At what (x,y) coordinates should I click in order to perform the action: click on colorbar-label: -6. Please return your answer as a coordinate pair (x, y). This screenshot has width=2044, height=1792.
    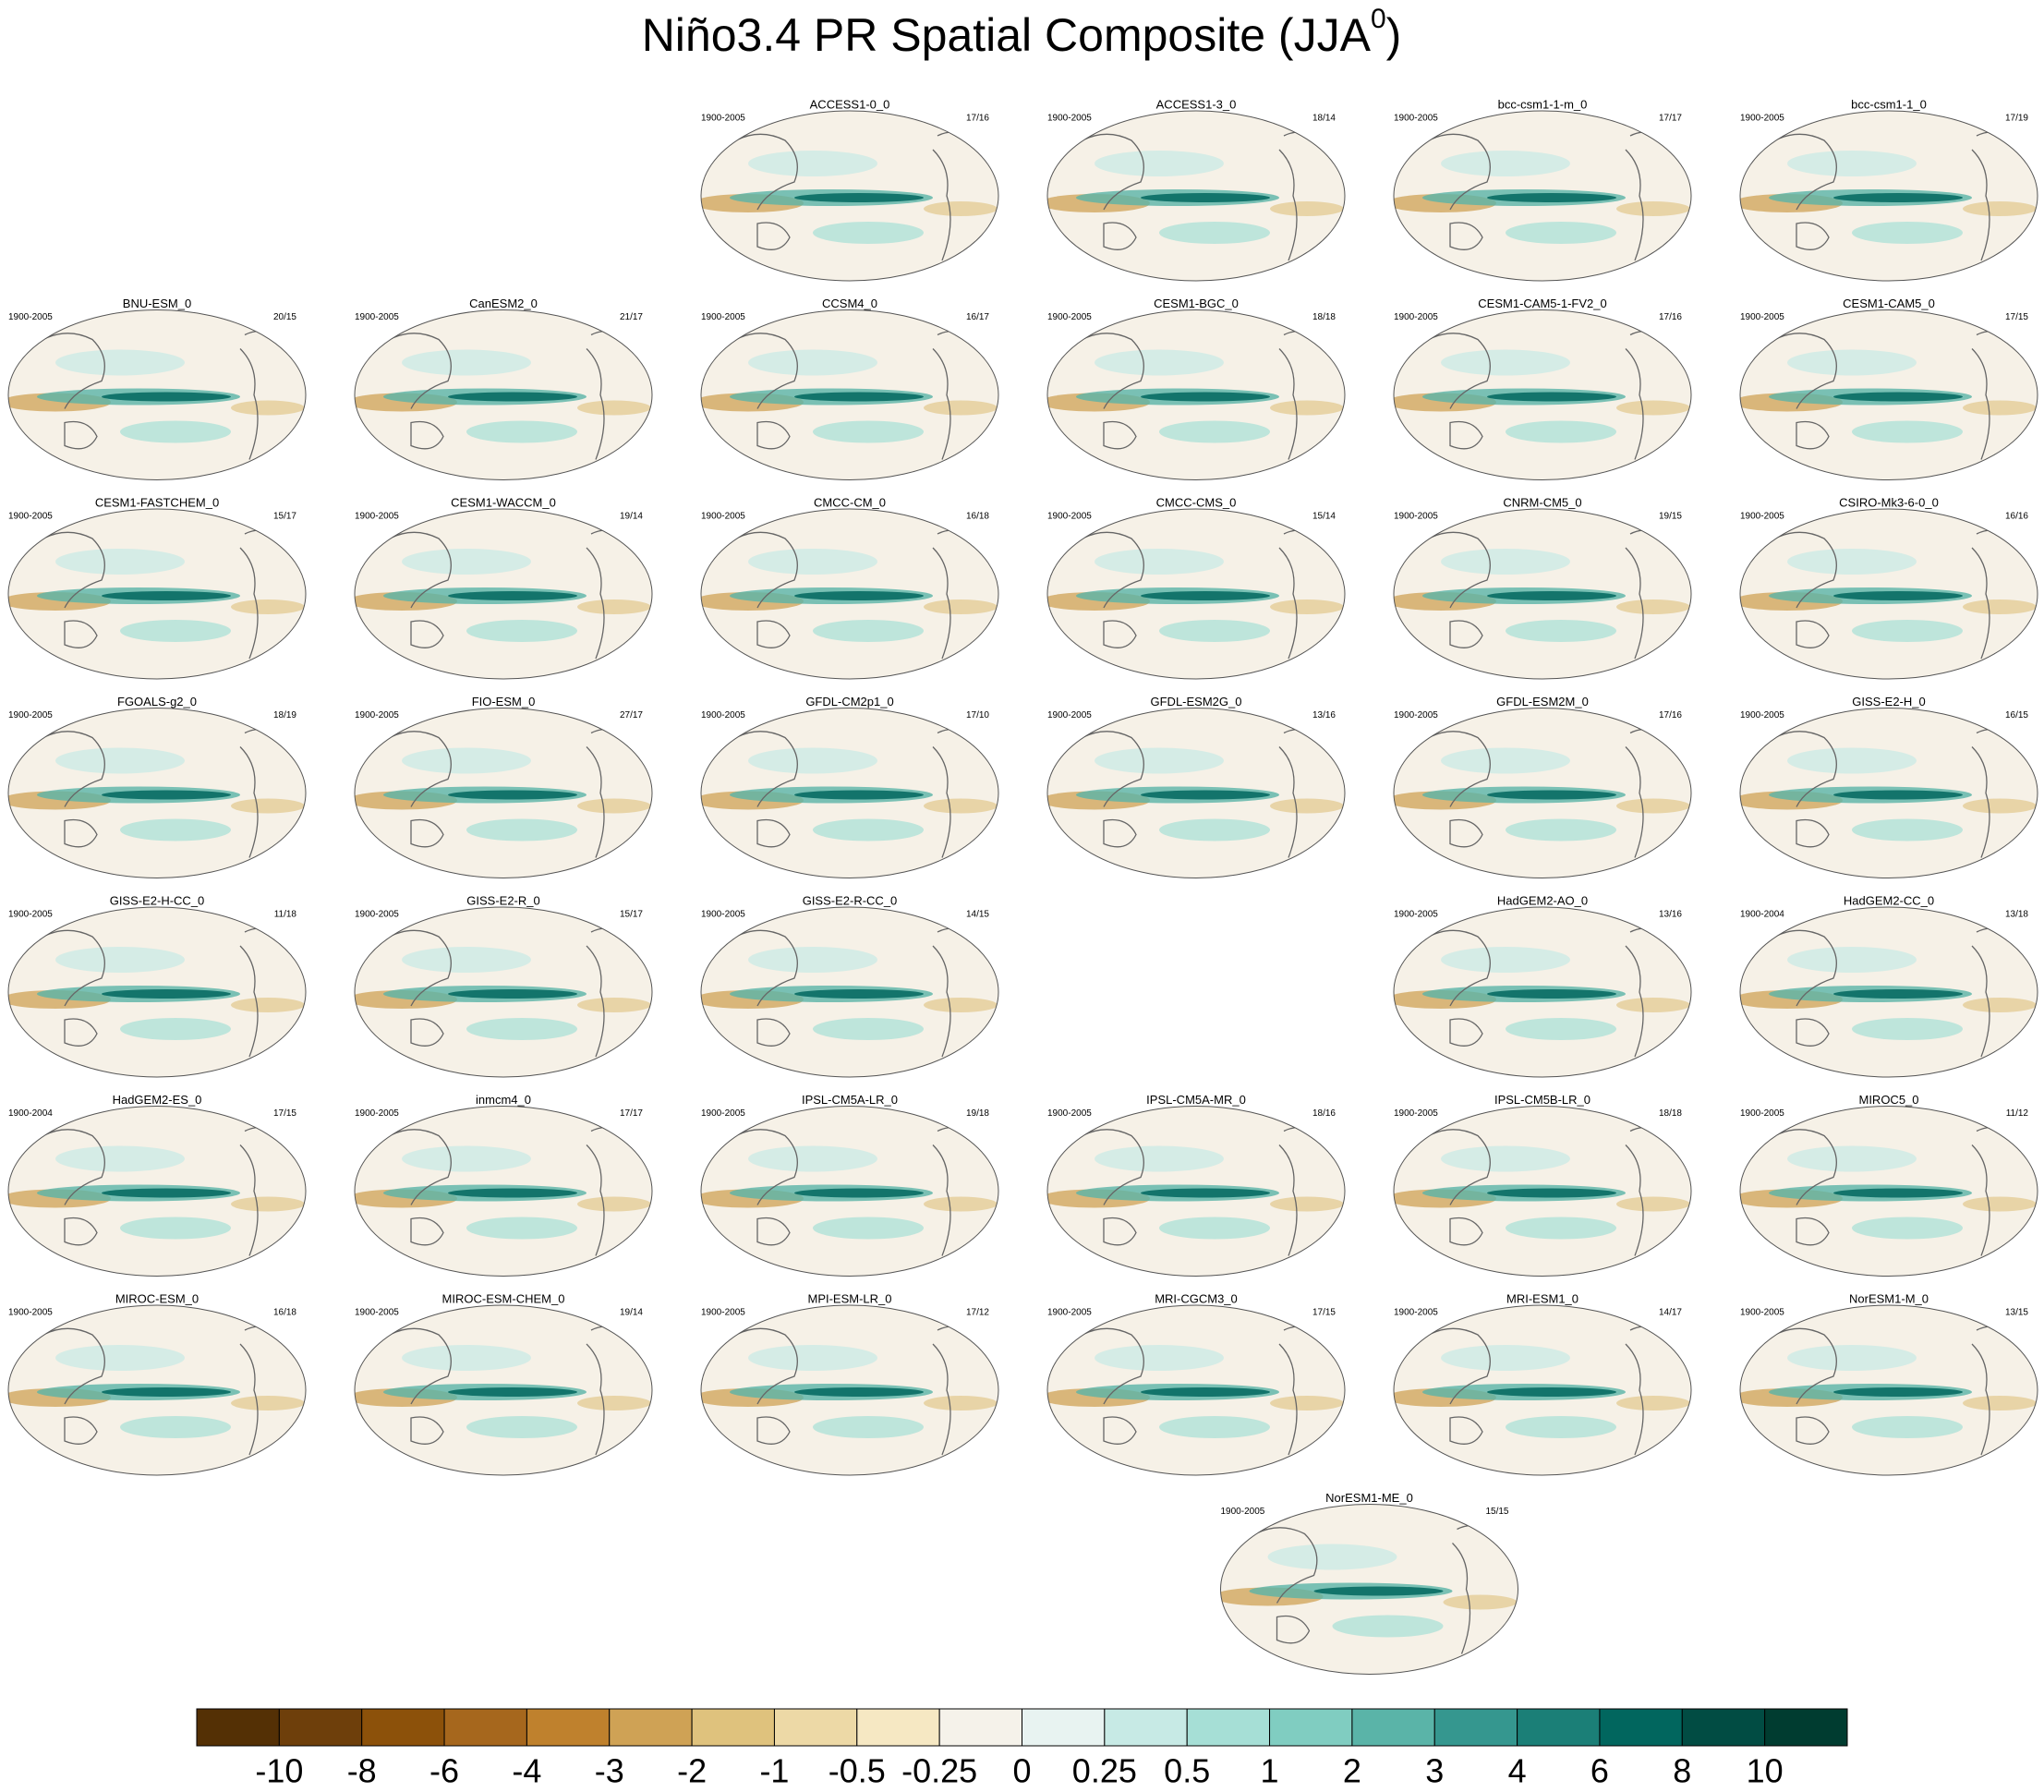
    Looking at the image, I should click on (444, 1771).